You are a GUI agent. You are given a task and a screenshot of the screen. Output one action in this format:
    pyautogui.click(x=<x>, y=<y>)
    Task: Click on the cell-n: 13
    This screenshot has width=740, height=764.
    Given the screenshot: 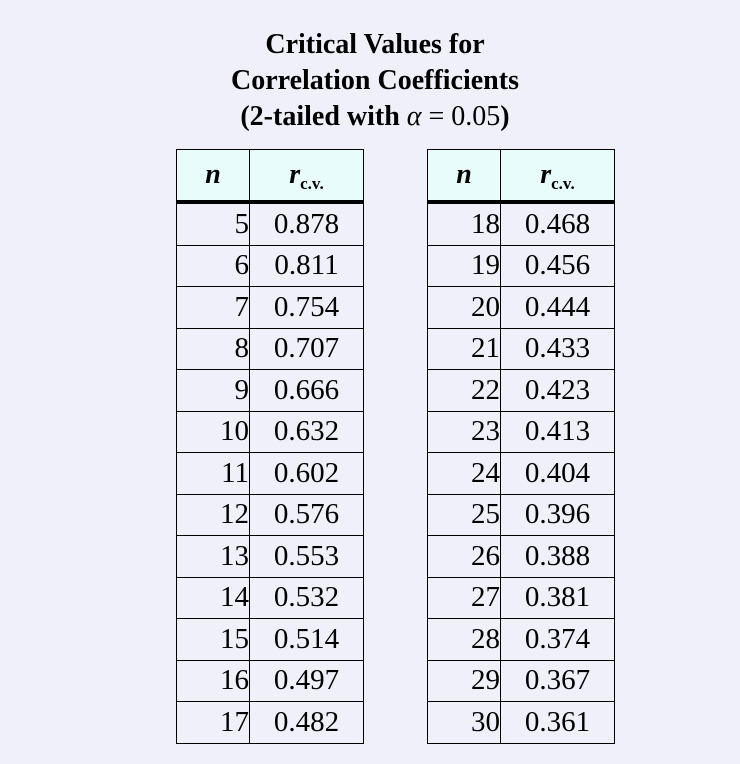 What is the action you would take?
    pyautogui.click(x=213, y=556)
    